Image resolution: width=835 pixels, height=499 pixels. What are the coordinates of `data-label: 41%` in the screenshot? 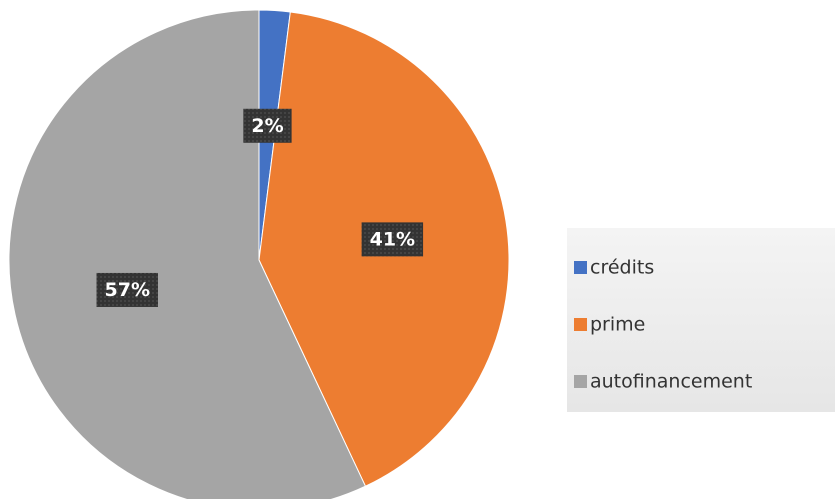 It's located at (392, 239).